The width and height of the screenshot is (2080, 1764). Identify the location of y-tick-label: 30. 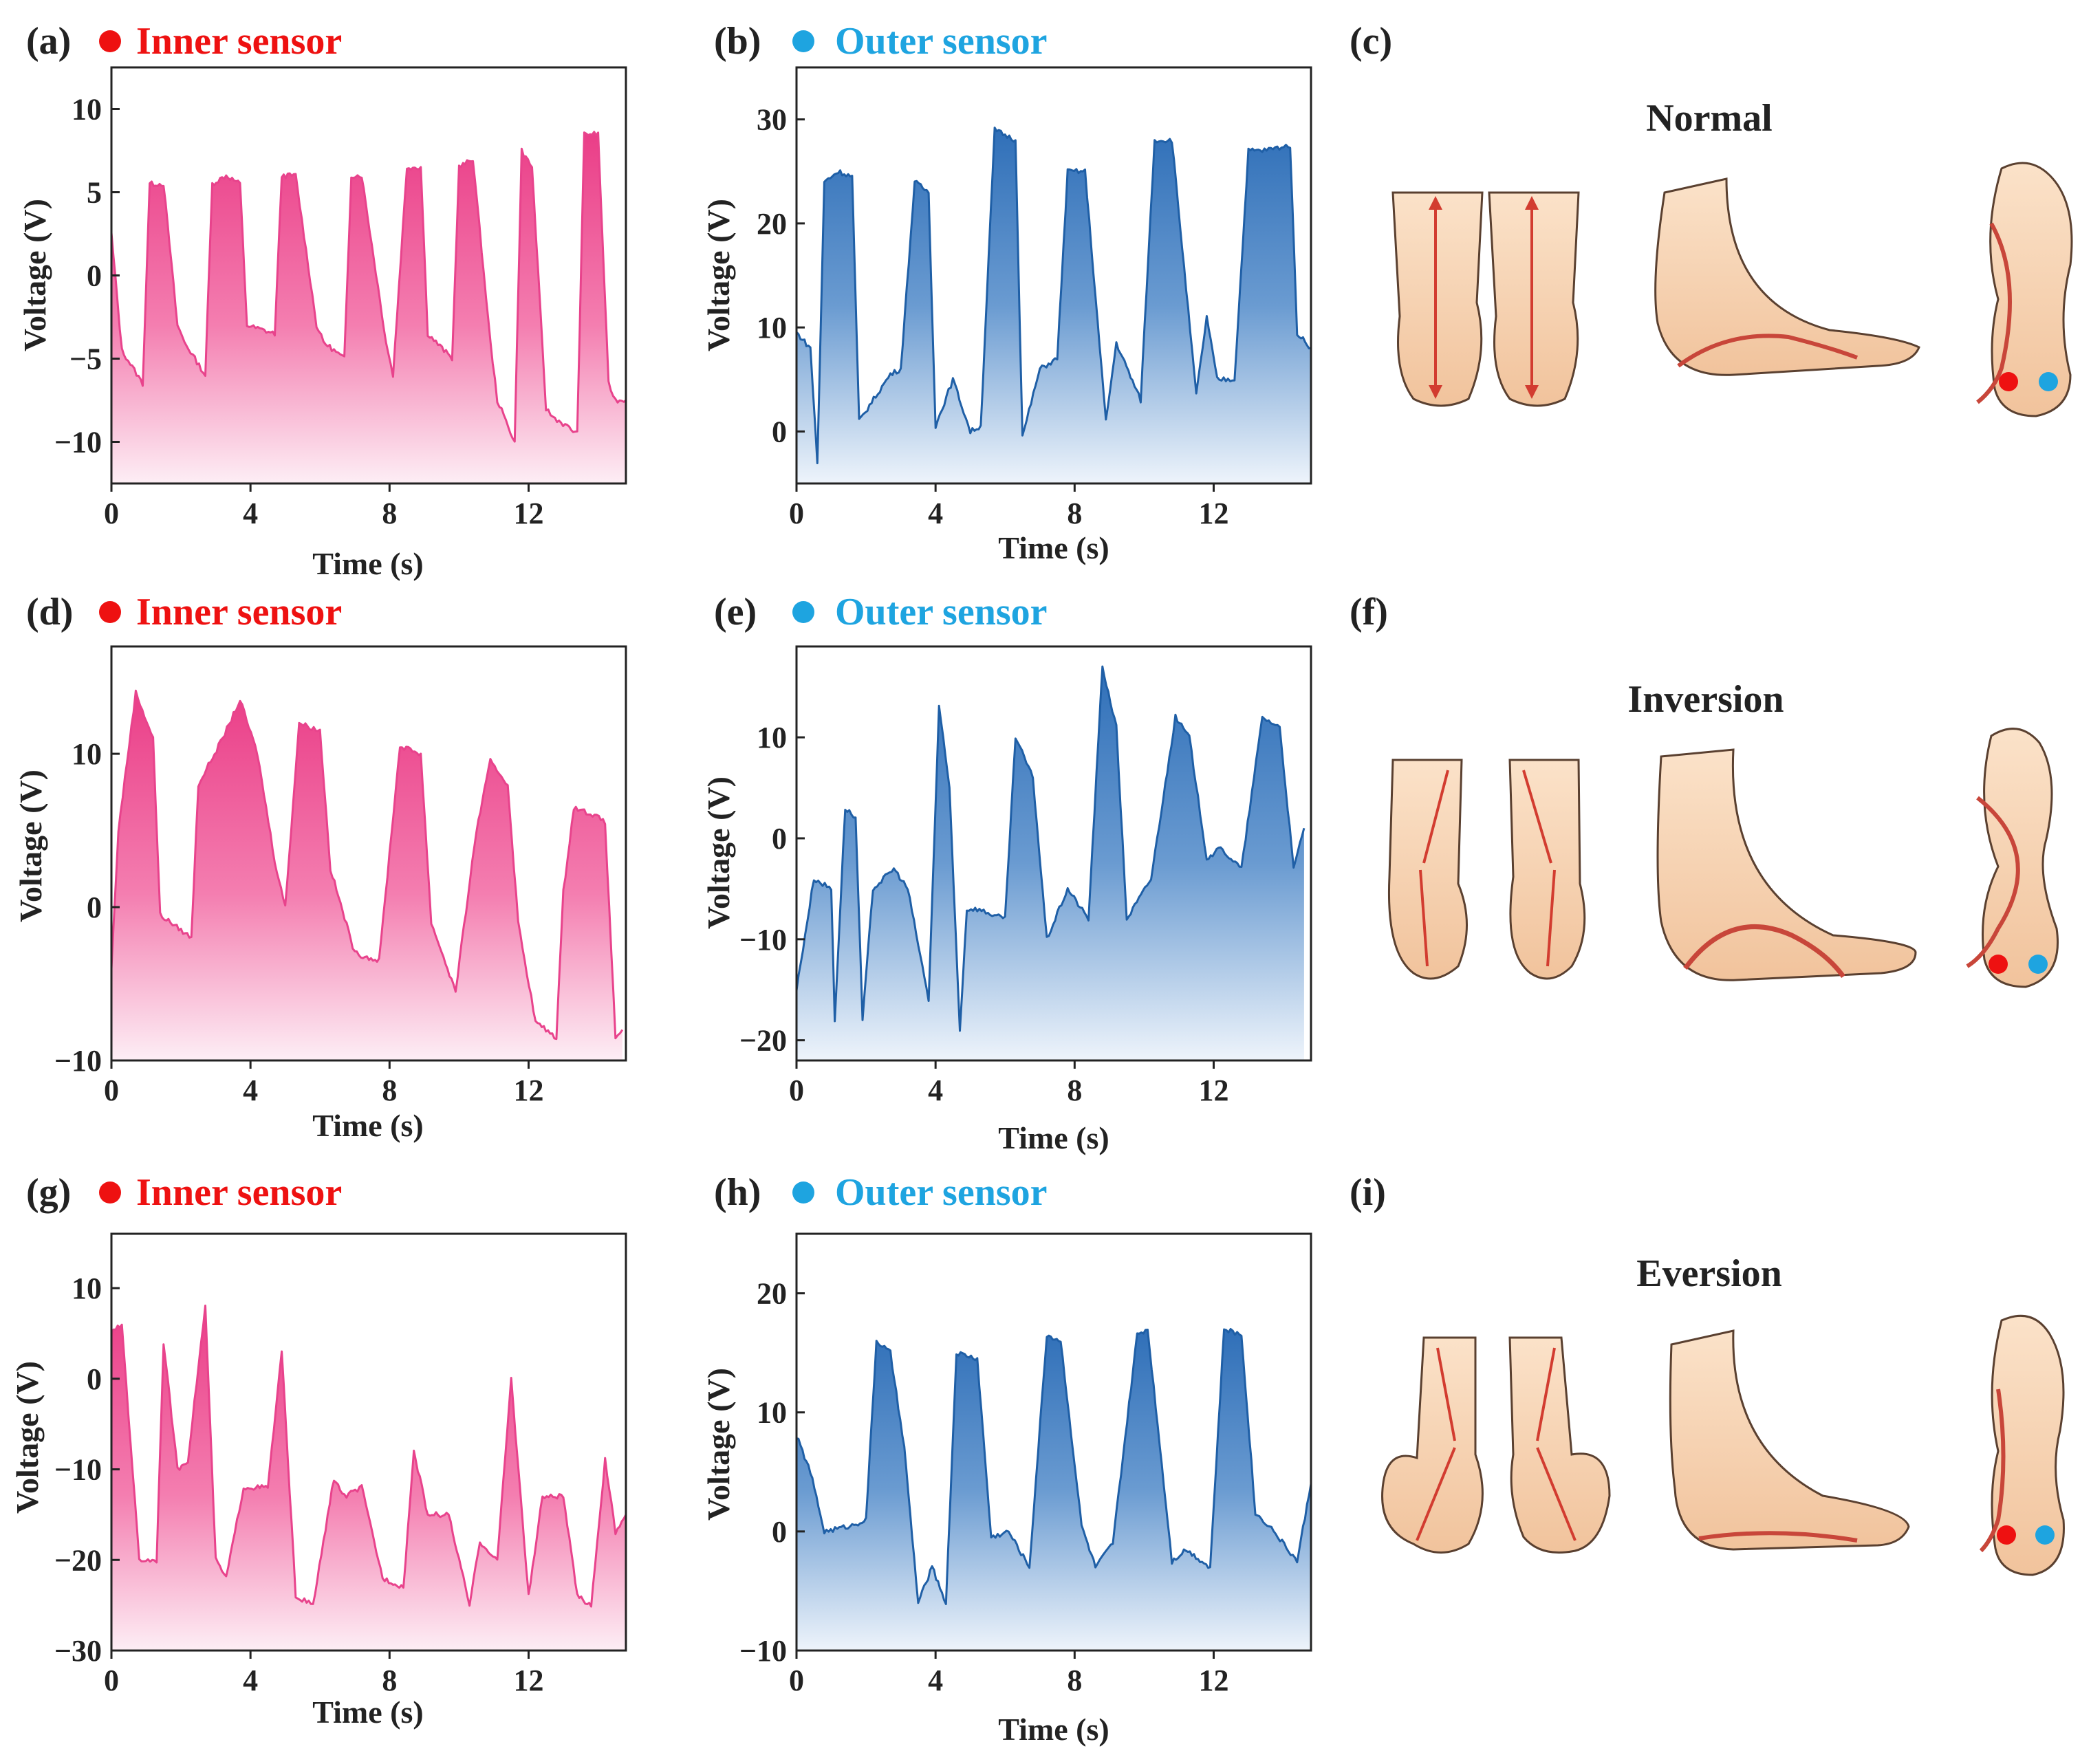
(772, 120).